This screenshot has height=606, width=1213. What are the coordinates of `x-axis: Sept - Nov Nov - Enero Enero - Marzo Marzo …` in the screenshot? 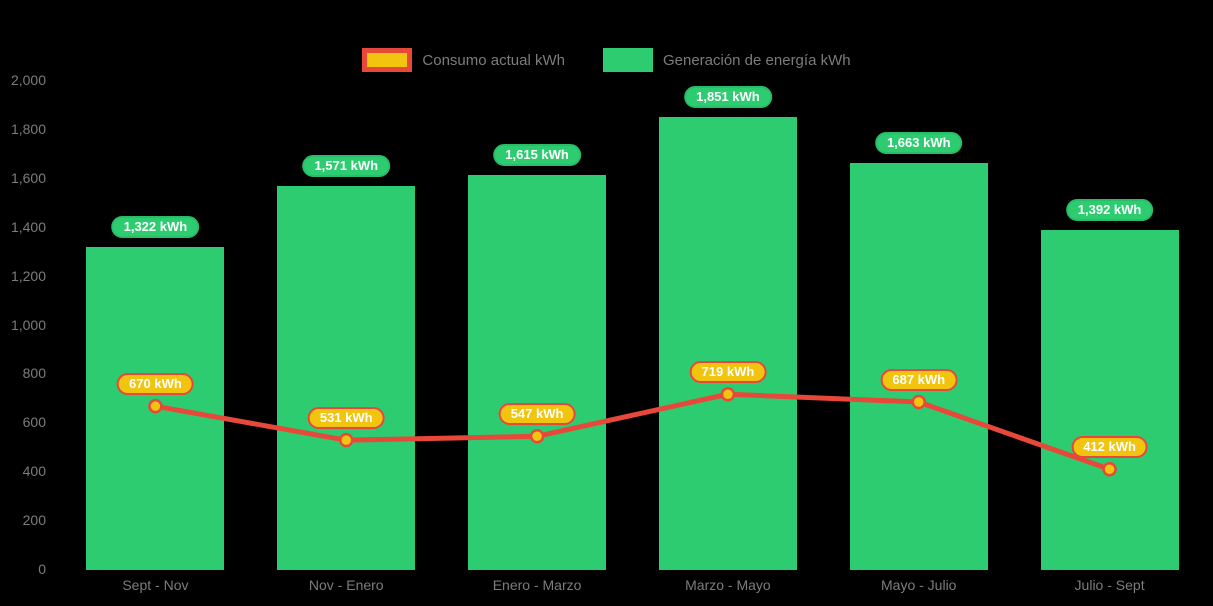 It's located at (632, 588).